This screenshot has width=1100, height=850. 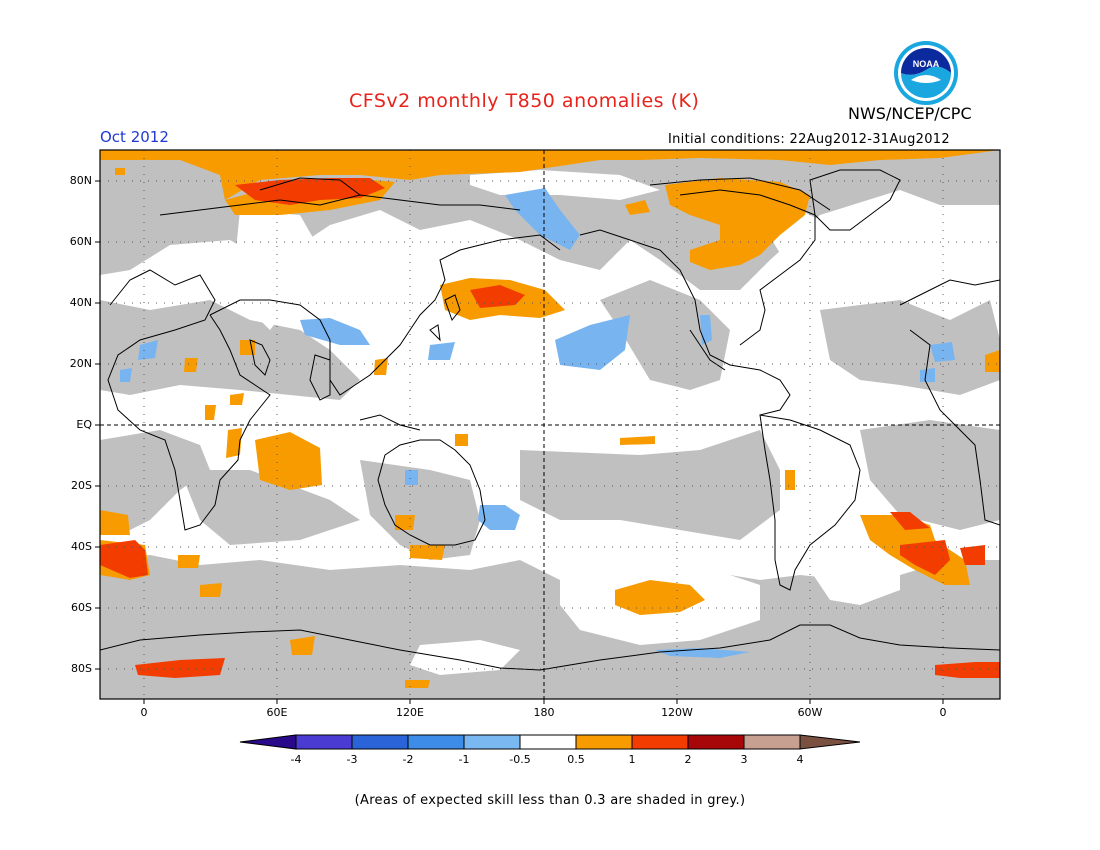 I want to click on lon-label: 60E, so click(x=277, y=712).